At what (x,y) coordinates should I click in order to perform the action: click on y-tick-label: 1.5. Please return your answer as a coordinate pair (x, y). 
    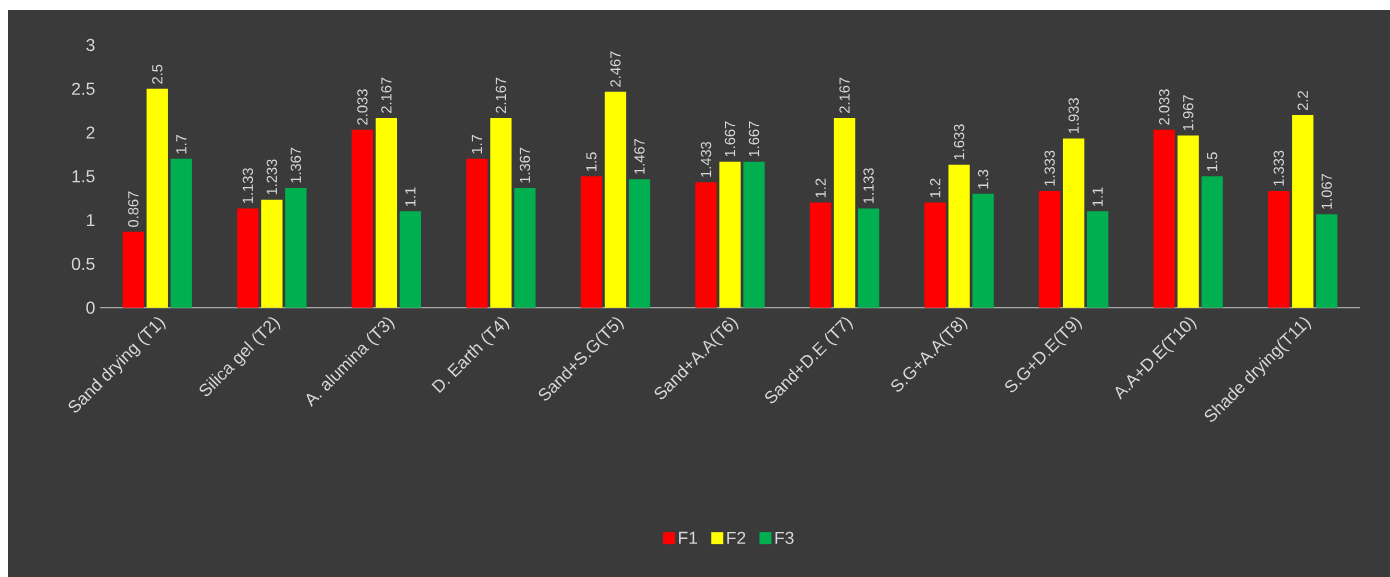
    Looking at the image, I should click on (83, 176).